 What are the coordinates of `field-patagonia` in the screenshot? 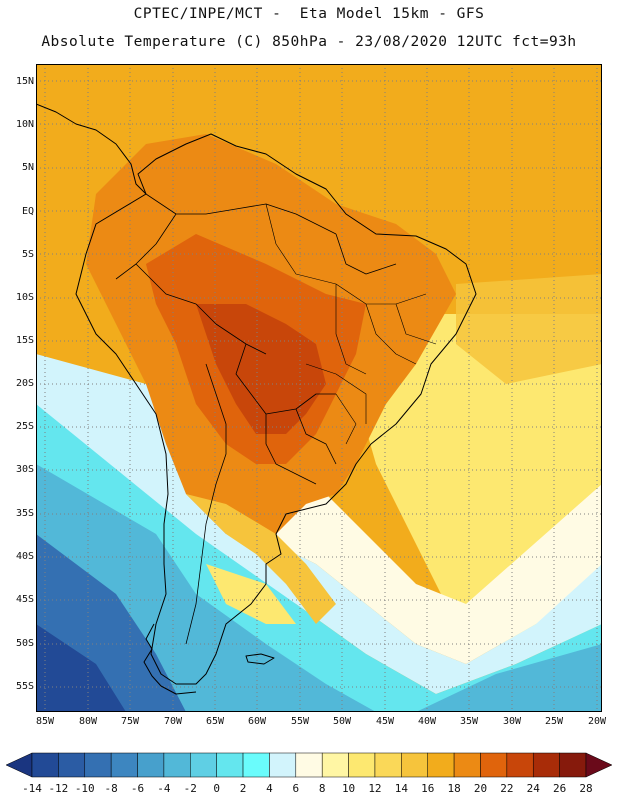 It's located at (261, 559).